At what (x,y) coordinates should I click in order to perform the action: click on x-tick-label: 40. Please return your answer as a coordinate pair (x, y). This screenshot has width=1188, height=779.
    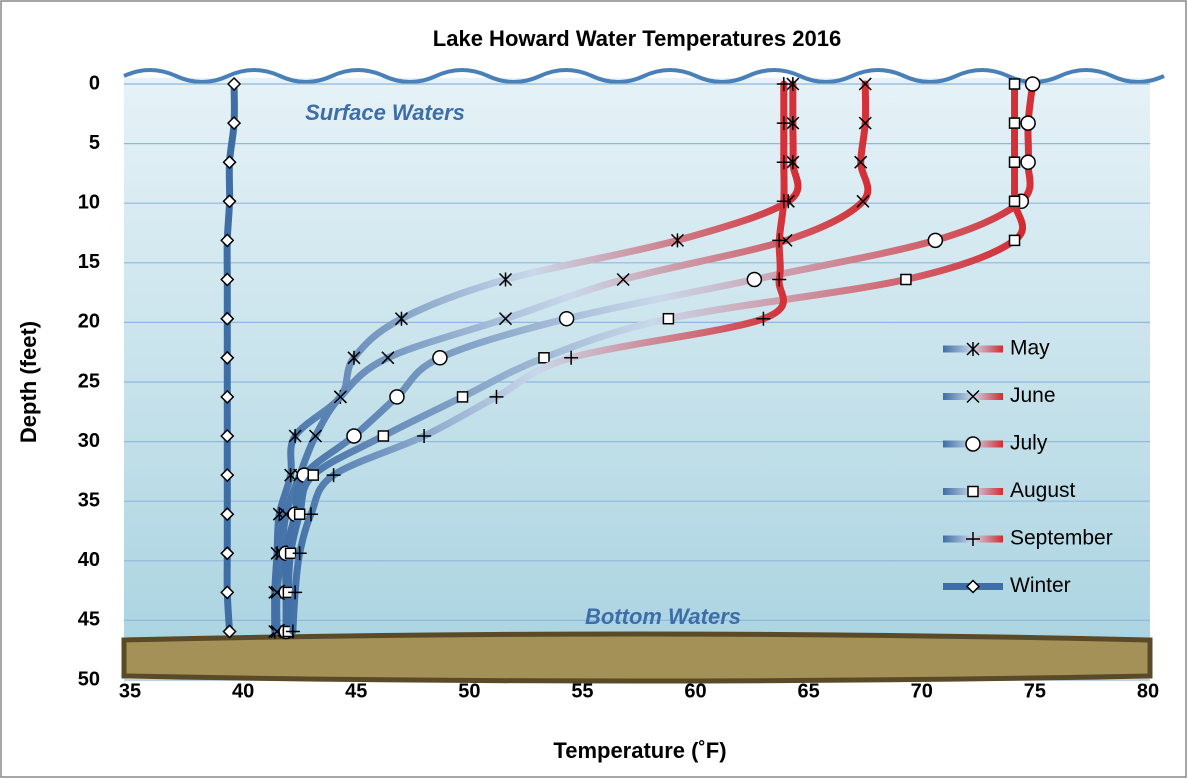
    Looking at the image, I should click on (243, 691).